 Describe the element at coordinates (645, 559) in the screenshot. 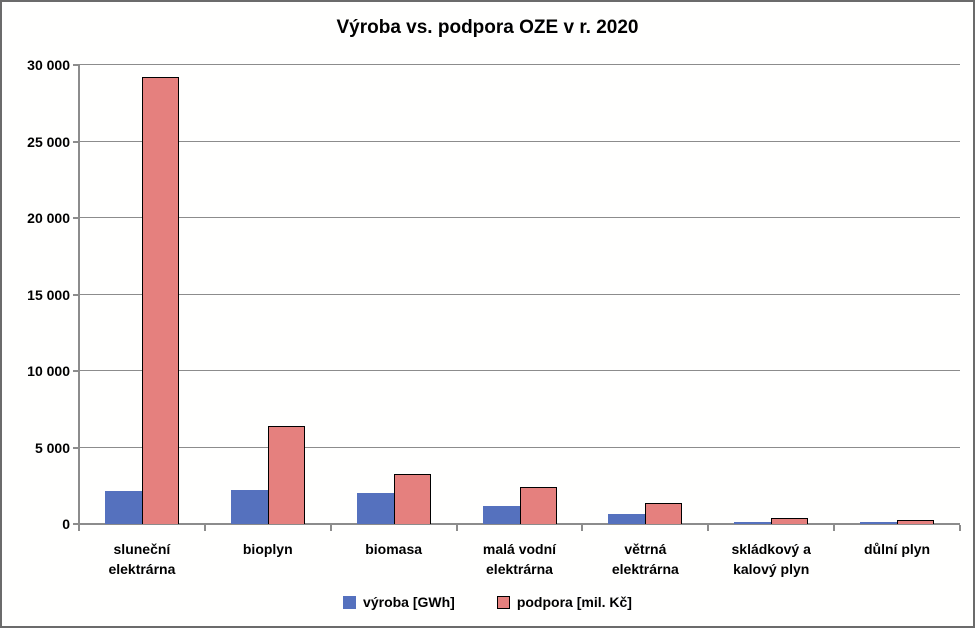

I see `x-axis-category-label: větrná elektrárna` at that location.